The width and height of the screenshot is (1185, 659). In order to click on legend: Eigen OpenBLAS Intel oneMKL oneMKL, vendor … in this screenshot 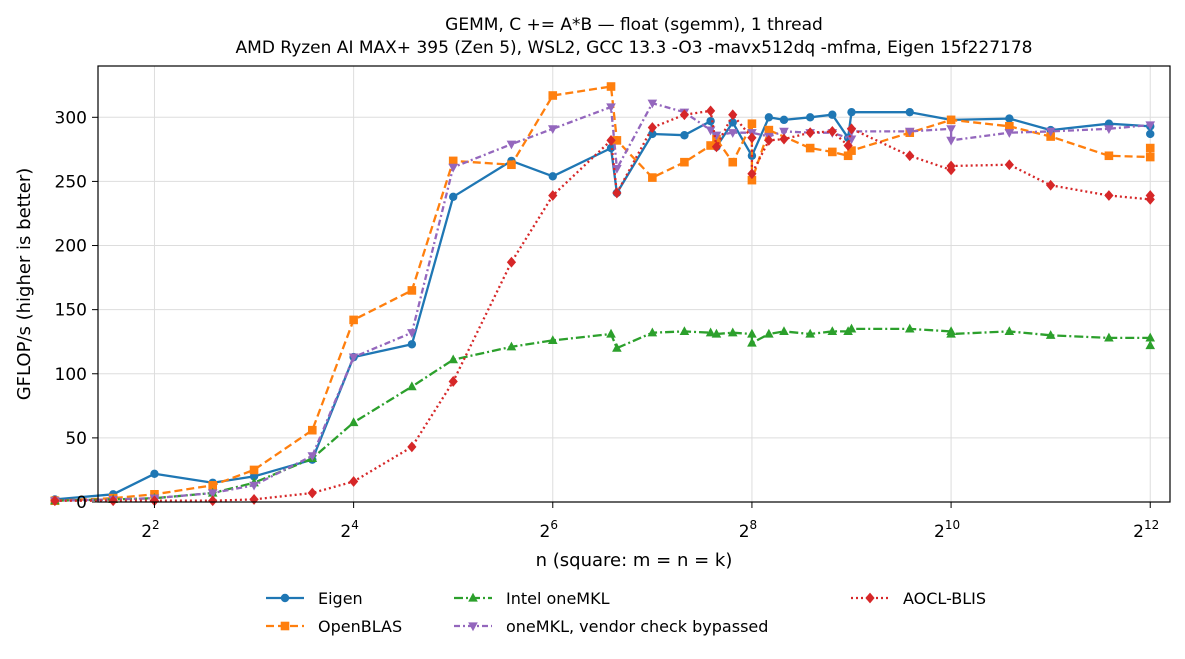, I will do `click(626, 612)`.